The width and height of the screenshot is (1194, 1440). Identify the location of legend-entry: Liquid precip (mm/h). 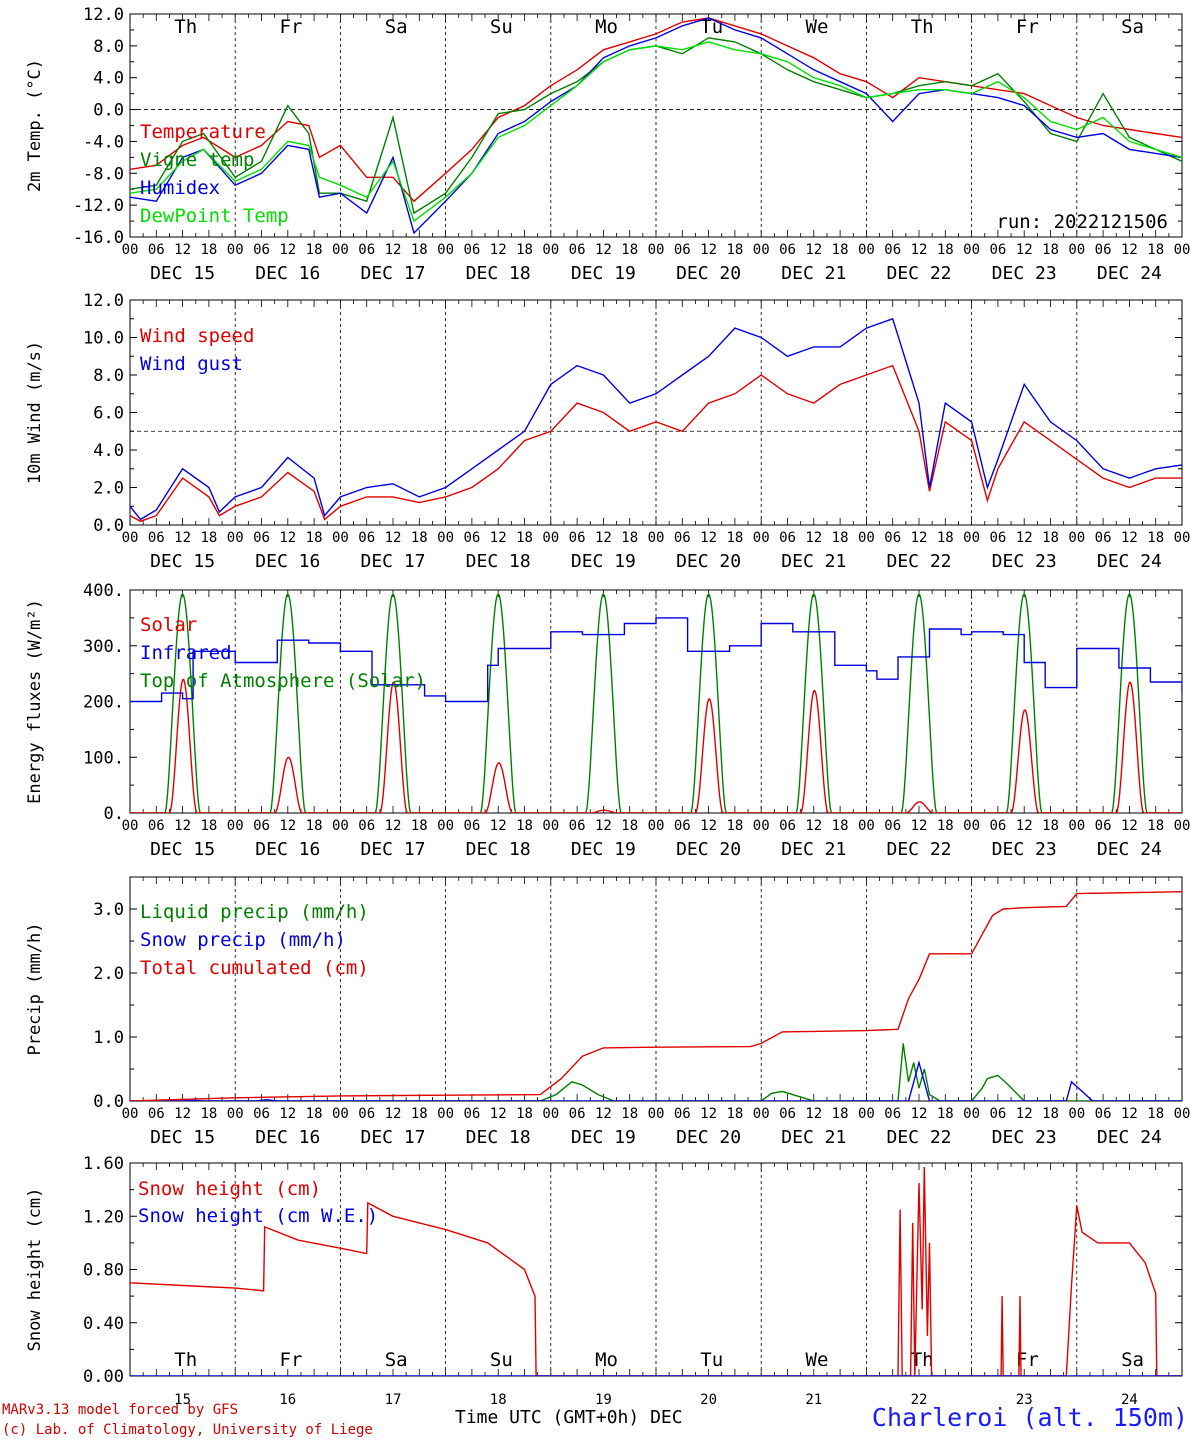
(254, 912).